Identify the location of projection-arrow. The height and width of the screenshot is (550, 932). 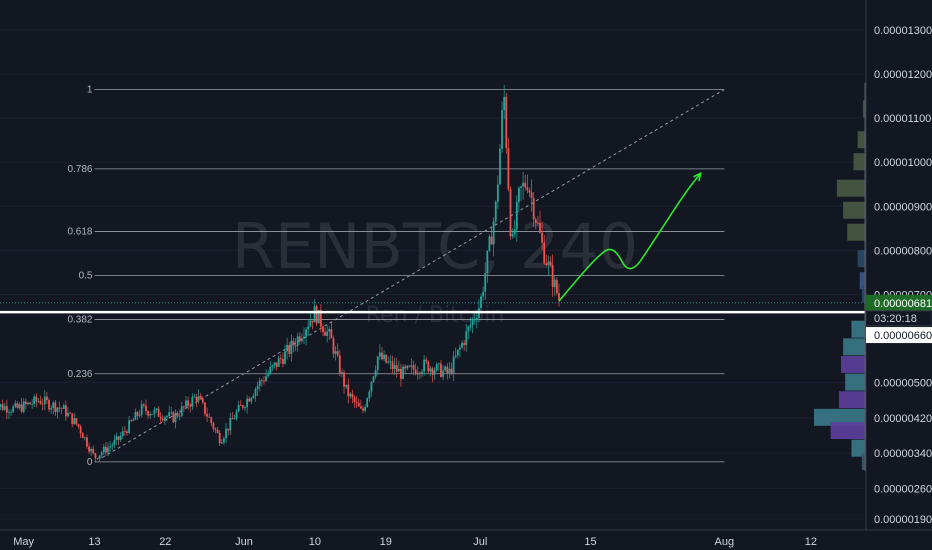
(630, 236).